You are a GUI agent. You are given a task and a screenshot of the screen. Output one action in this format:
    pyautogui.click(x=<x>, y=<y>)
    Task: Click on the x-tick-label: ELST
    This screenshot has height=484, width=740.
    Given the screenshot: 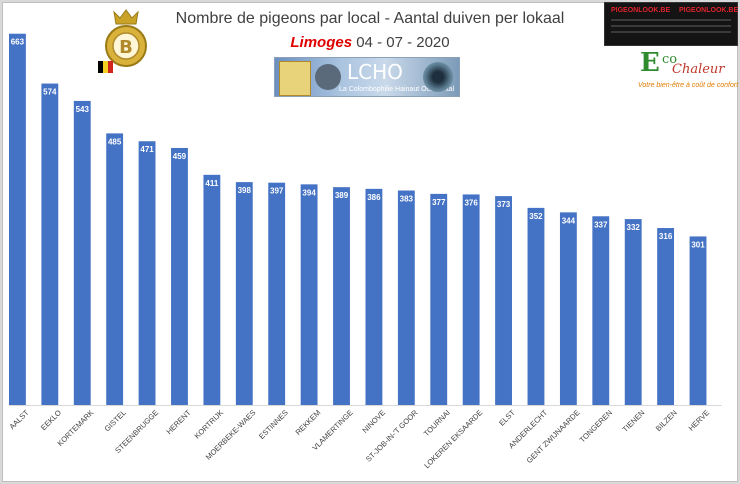 What is the action you would take?
    pyautogui.click(x=507, y=418)
    